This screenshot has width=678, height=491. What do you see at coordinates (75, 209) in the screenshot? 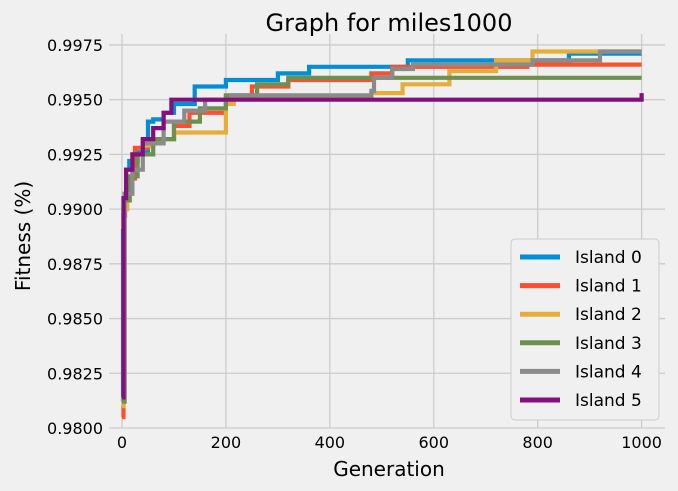
I see `y-tick-label: 0.9900` at bounding box center [75, 209].